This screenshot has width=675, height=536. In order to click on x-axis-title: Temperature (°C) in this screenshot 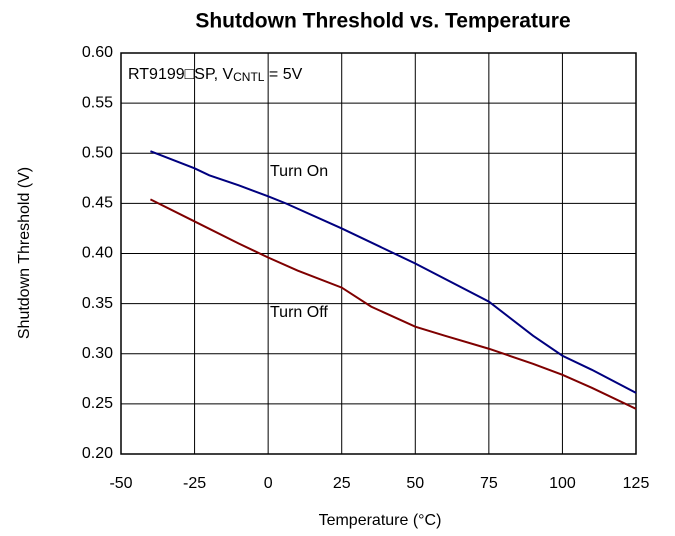, I will do `click(380, 520)`.